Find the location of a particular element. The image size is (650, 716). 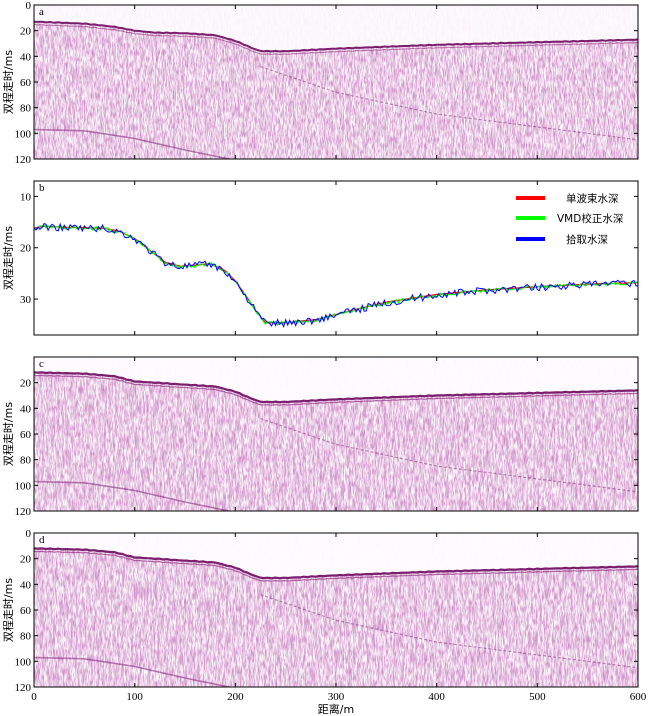

panel-a-multiple-reflector is located at coordinates (133, 143).